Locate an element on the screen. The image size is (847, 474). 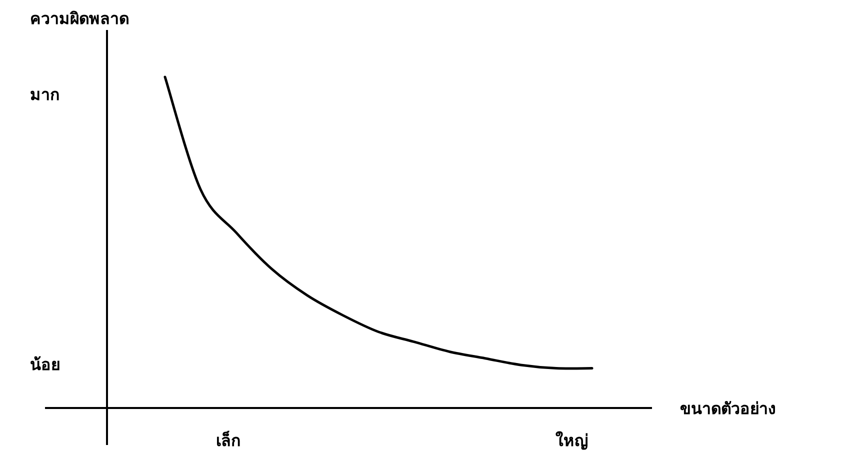
text: น้อย is located at coordinates (45, 365).